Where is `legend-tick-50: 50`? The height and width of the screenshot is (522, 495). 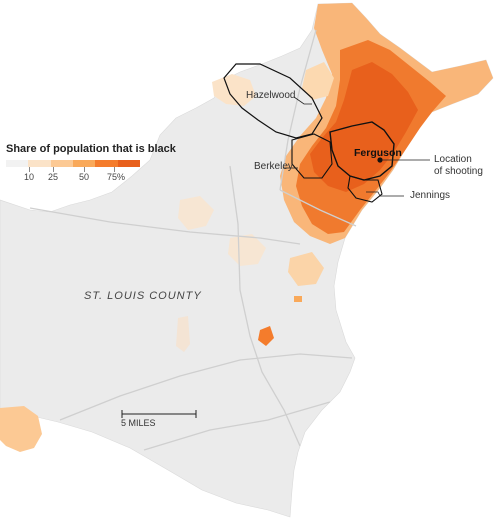
legend-tick-50: 50 is located at coordinates (84, 177).